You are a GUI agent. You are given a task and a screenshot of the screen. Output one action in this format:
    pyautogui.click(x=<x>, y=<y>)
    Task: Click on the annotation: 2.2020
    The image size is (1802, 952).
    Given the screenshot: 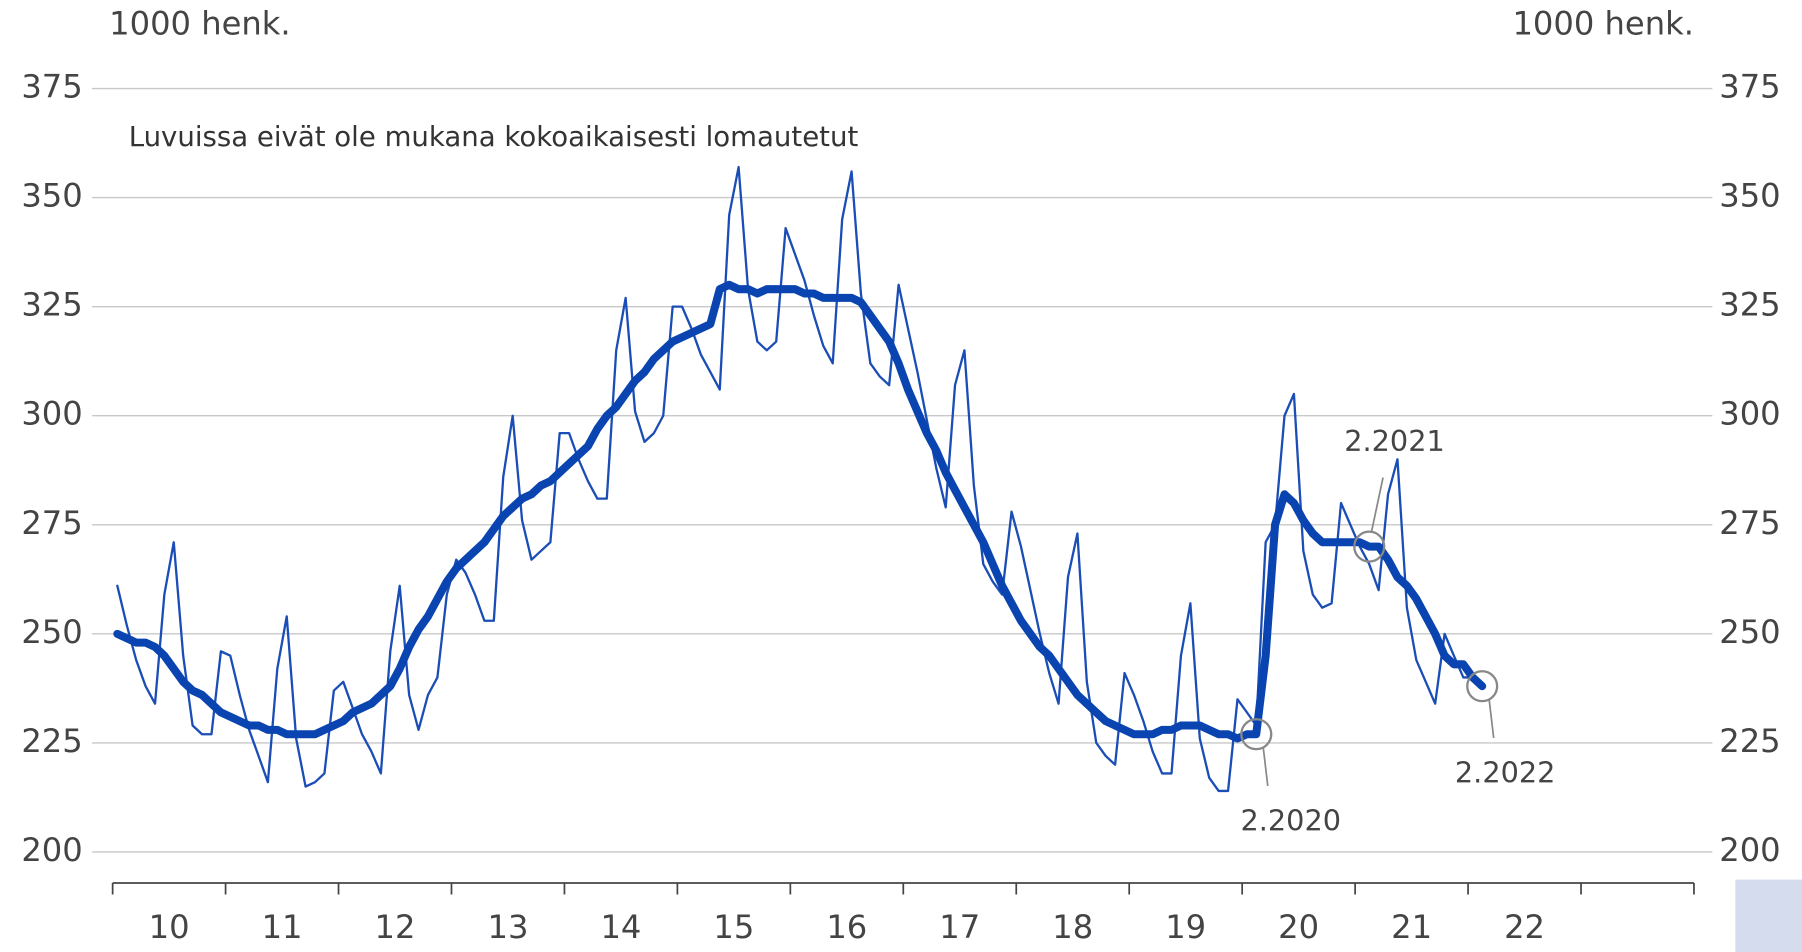 What is the action you would take?
    pyautogui.click(x=1291, y=821)
    